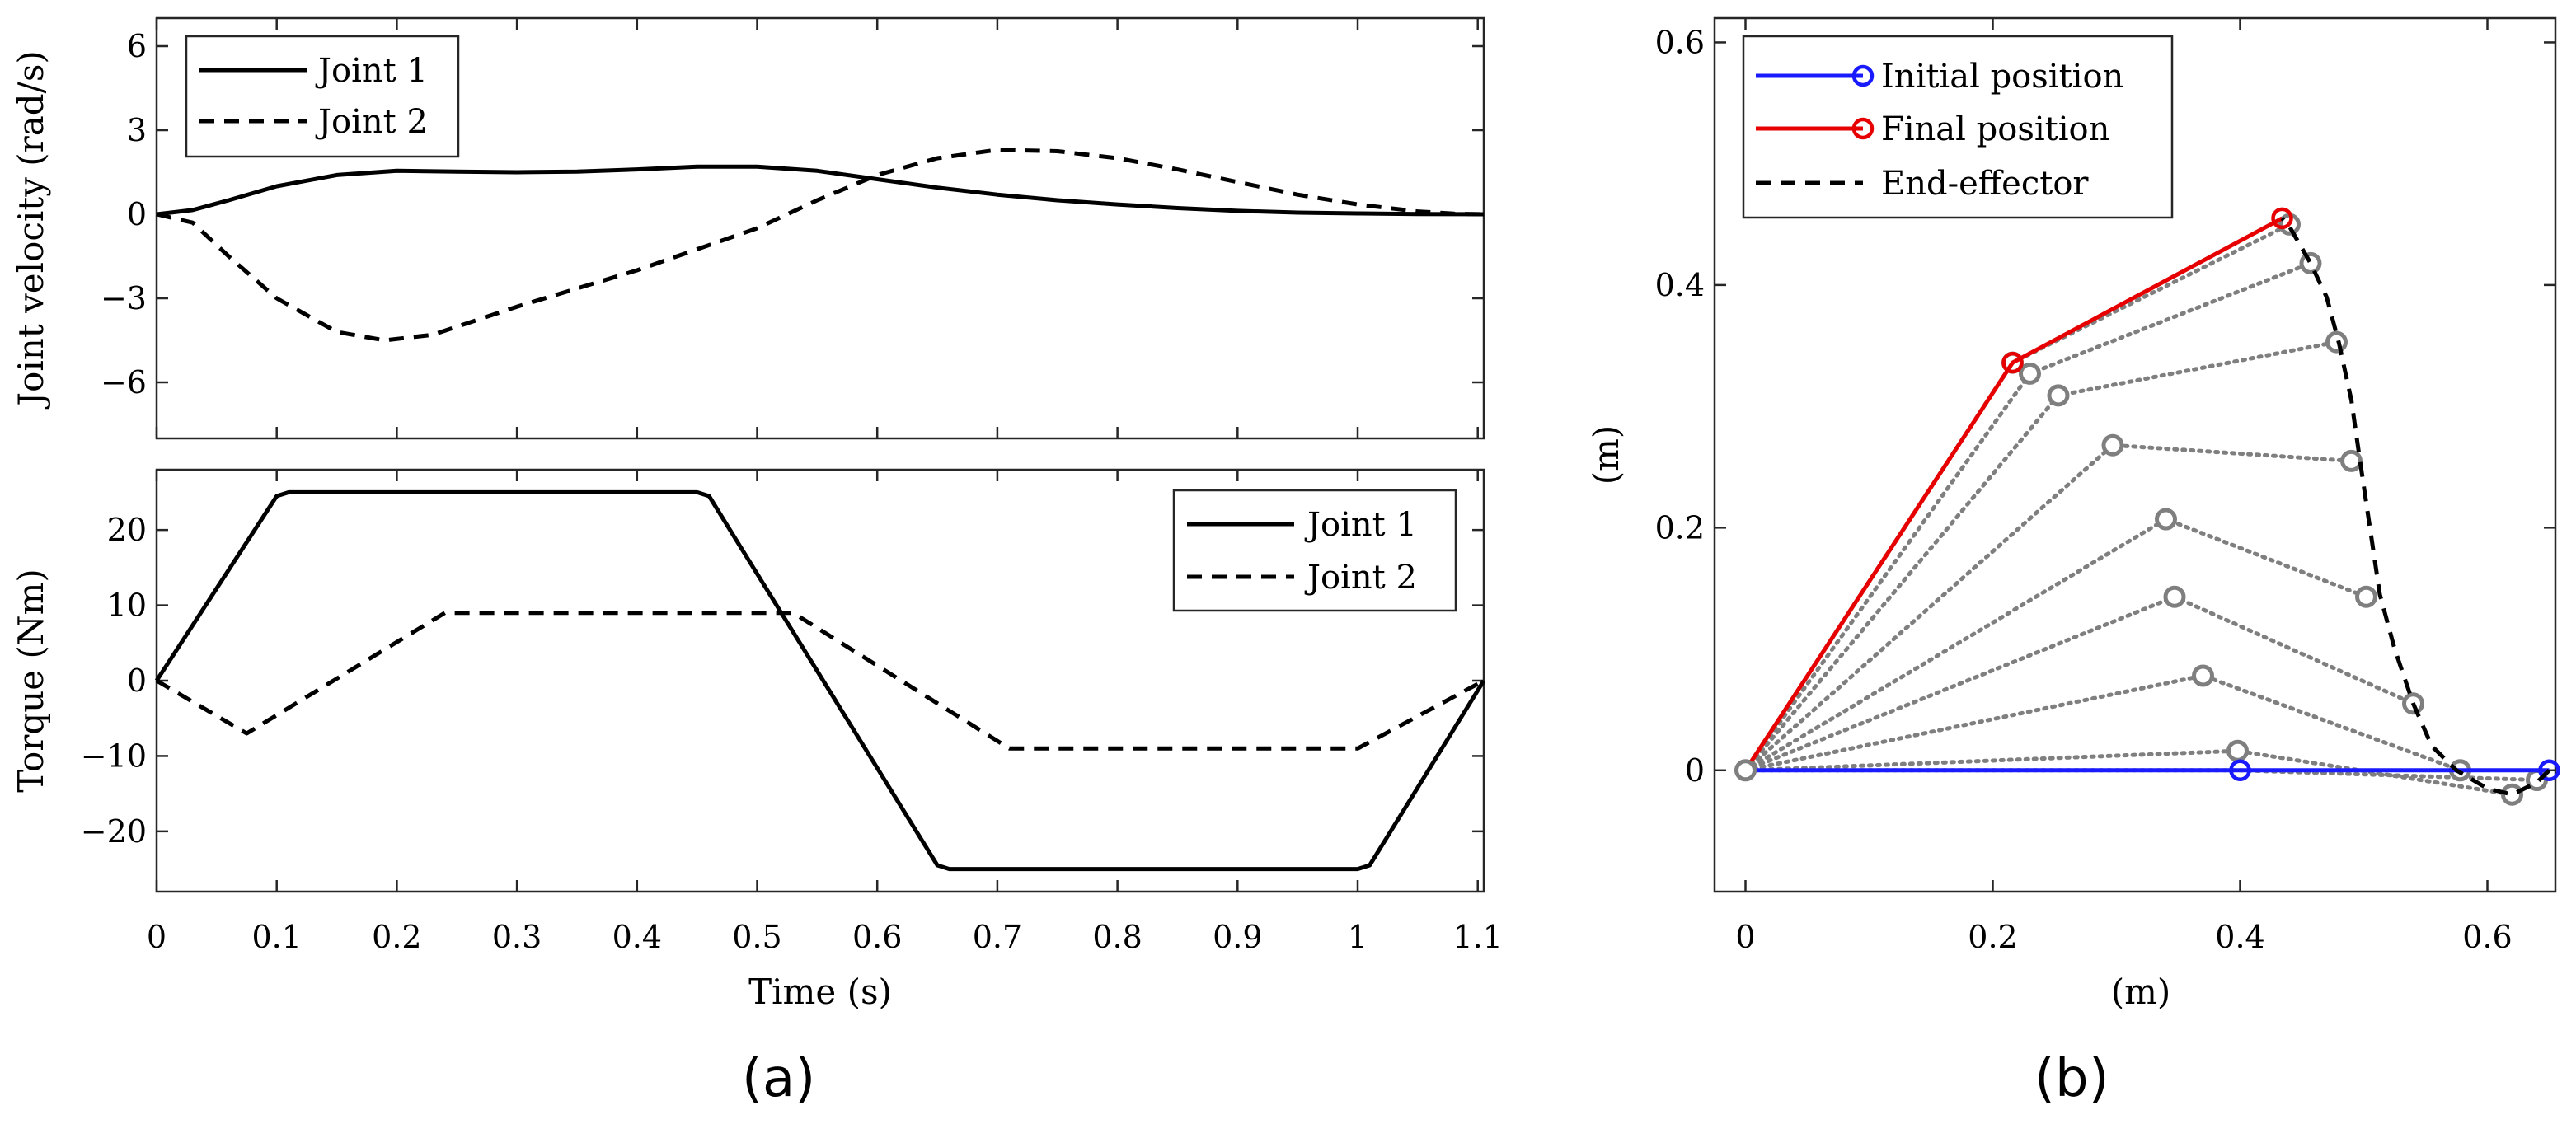 The height and width of the screenshot is (1124, 2576). What do you see at coordinates (137, 46) in the screenshot?
I see `velocity-ytick-label: 6` at bounding box center [137, 46].